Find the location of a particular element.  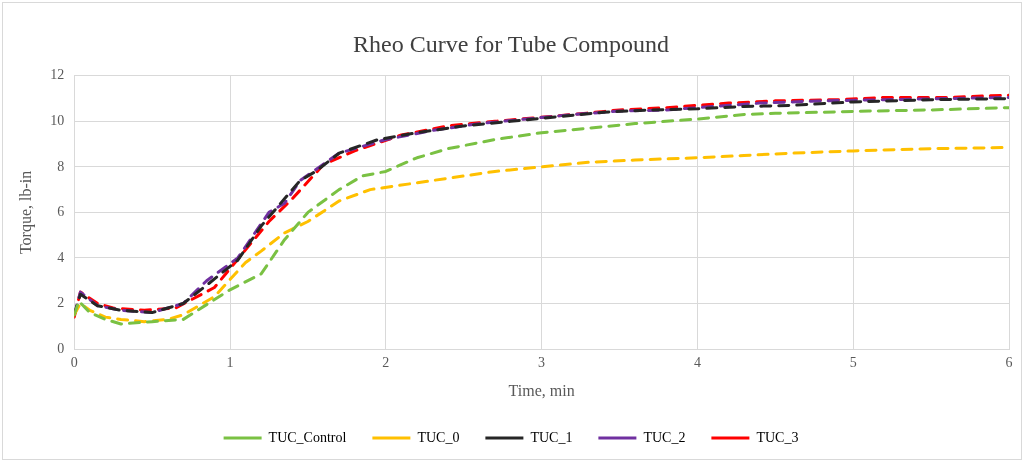

x-tick-label: 5 is located at coordinates (853, 363).